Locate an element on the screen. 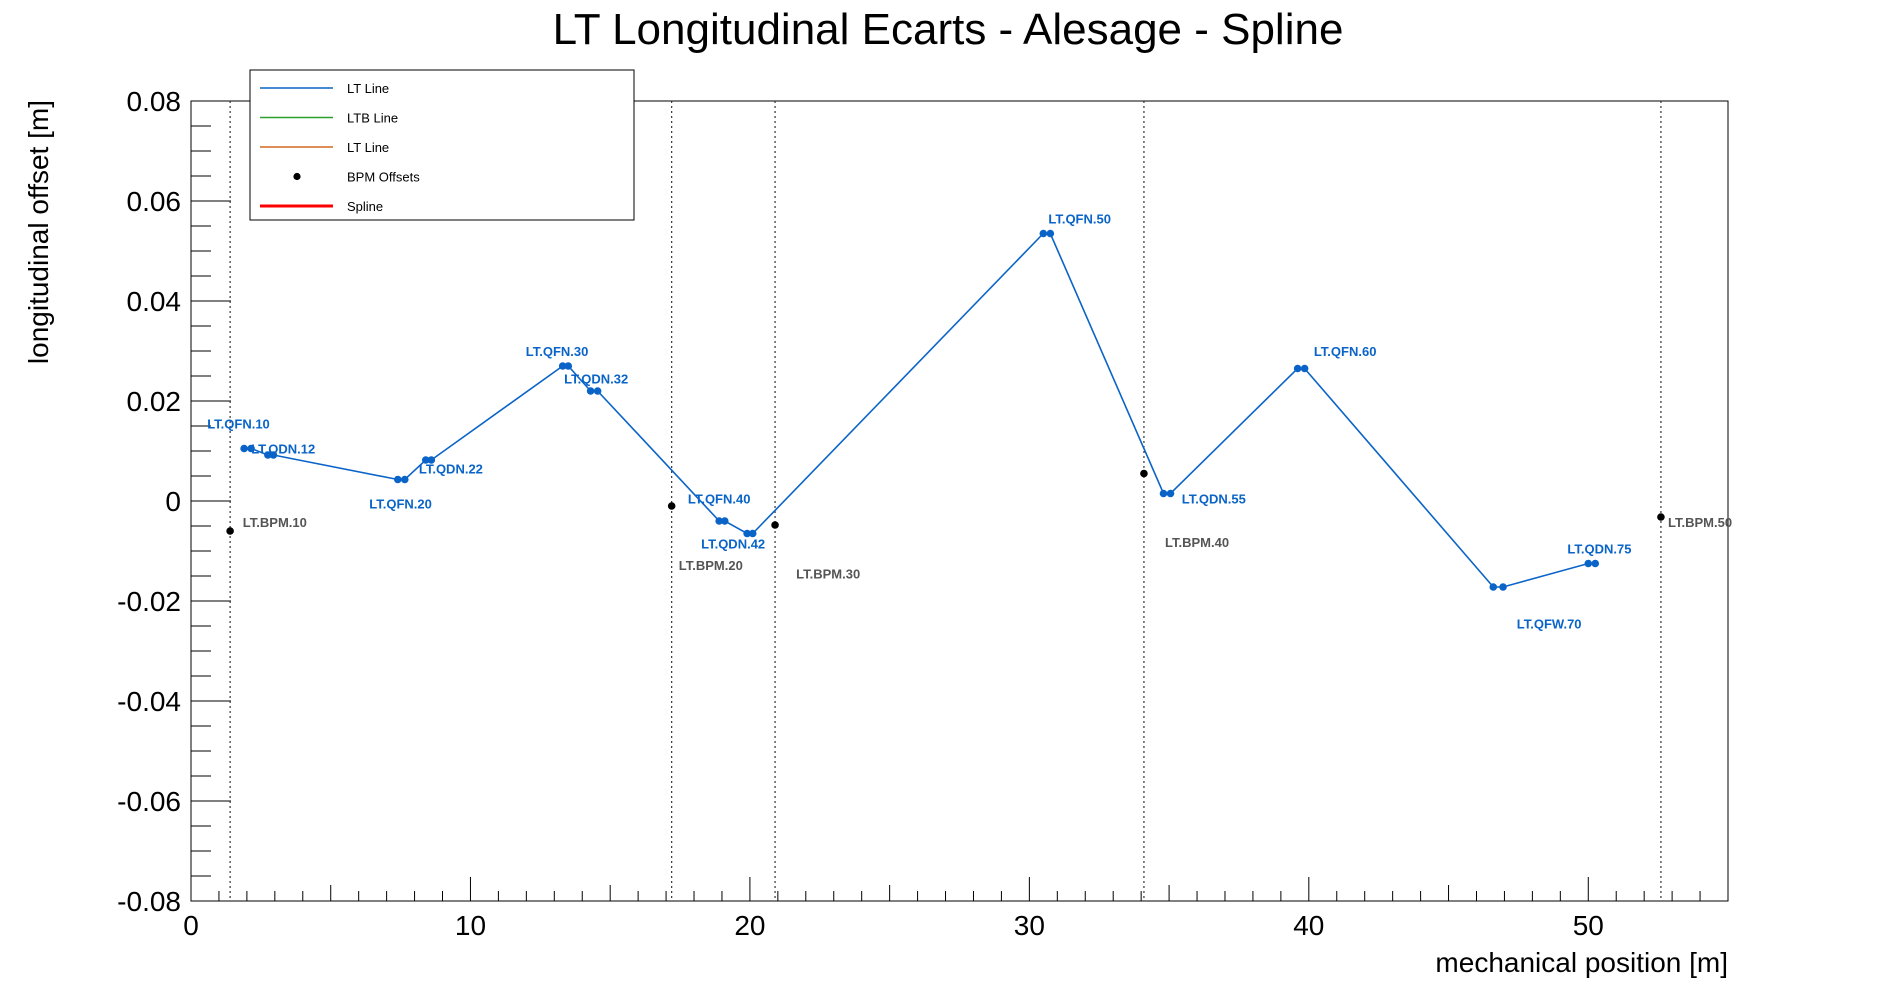 This screenshot has height=995, width=1896. x-tick-label: 10 is located at coordinates (470, 925).